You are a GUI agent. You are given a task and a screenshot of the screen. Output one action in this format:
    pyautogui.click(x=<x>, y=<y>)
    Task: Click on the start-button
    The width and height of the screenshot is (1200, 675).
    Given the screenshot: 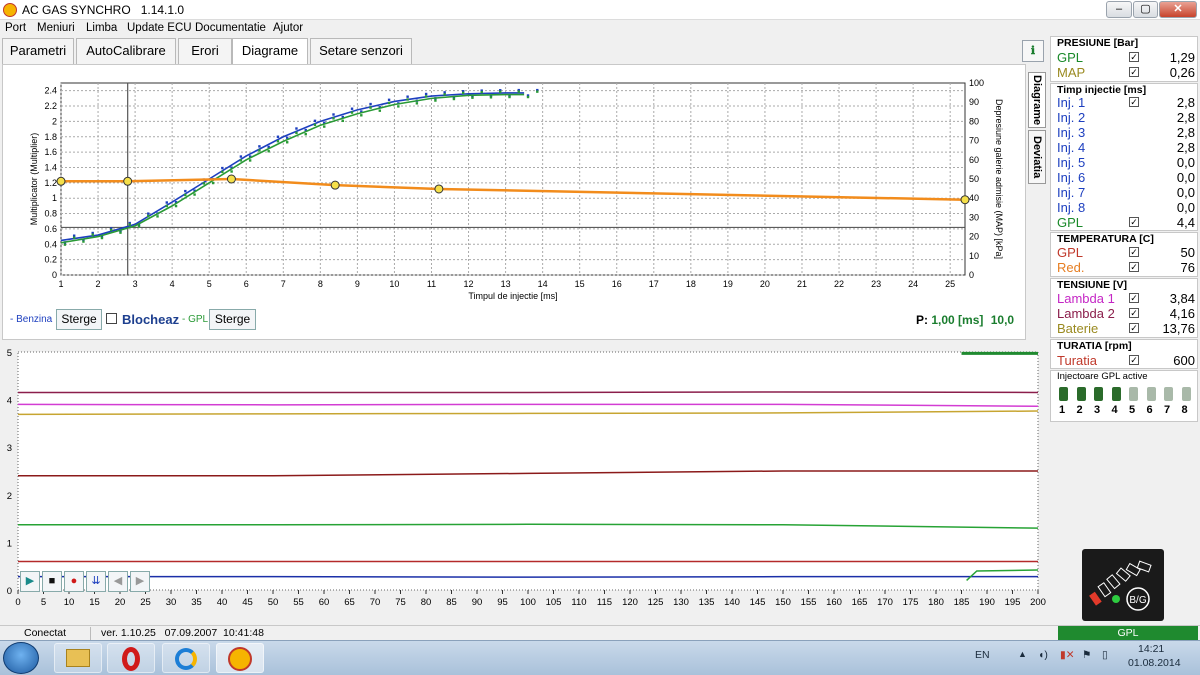 What is the action you would take?
    pyautogui.click(x=21, y=658)
    